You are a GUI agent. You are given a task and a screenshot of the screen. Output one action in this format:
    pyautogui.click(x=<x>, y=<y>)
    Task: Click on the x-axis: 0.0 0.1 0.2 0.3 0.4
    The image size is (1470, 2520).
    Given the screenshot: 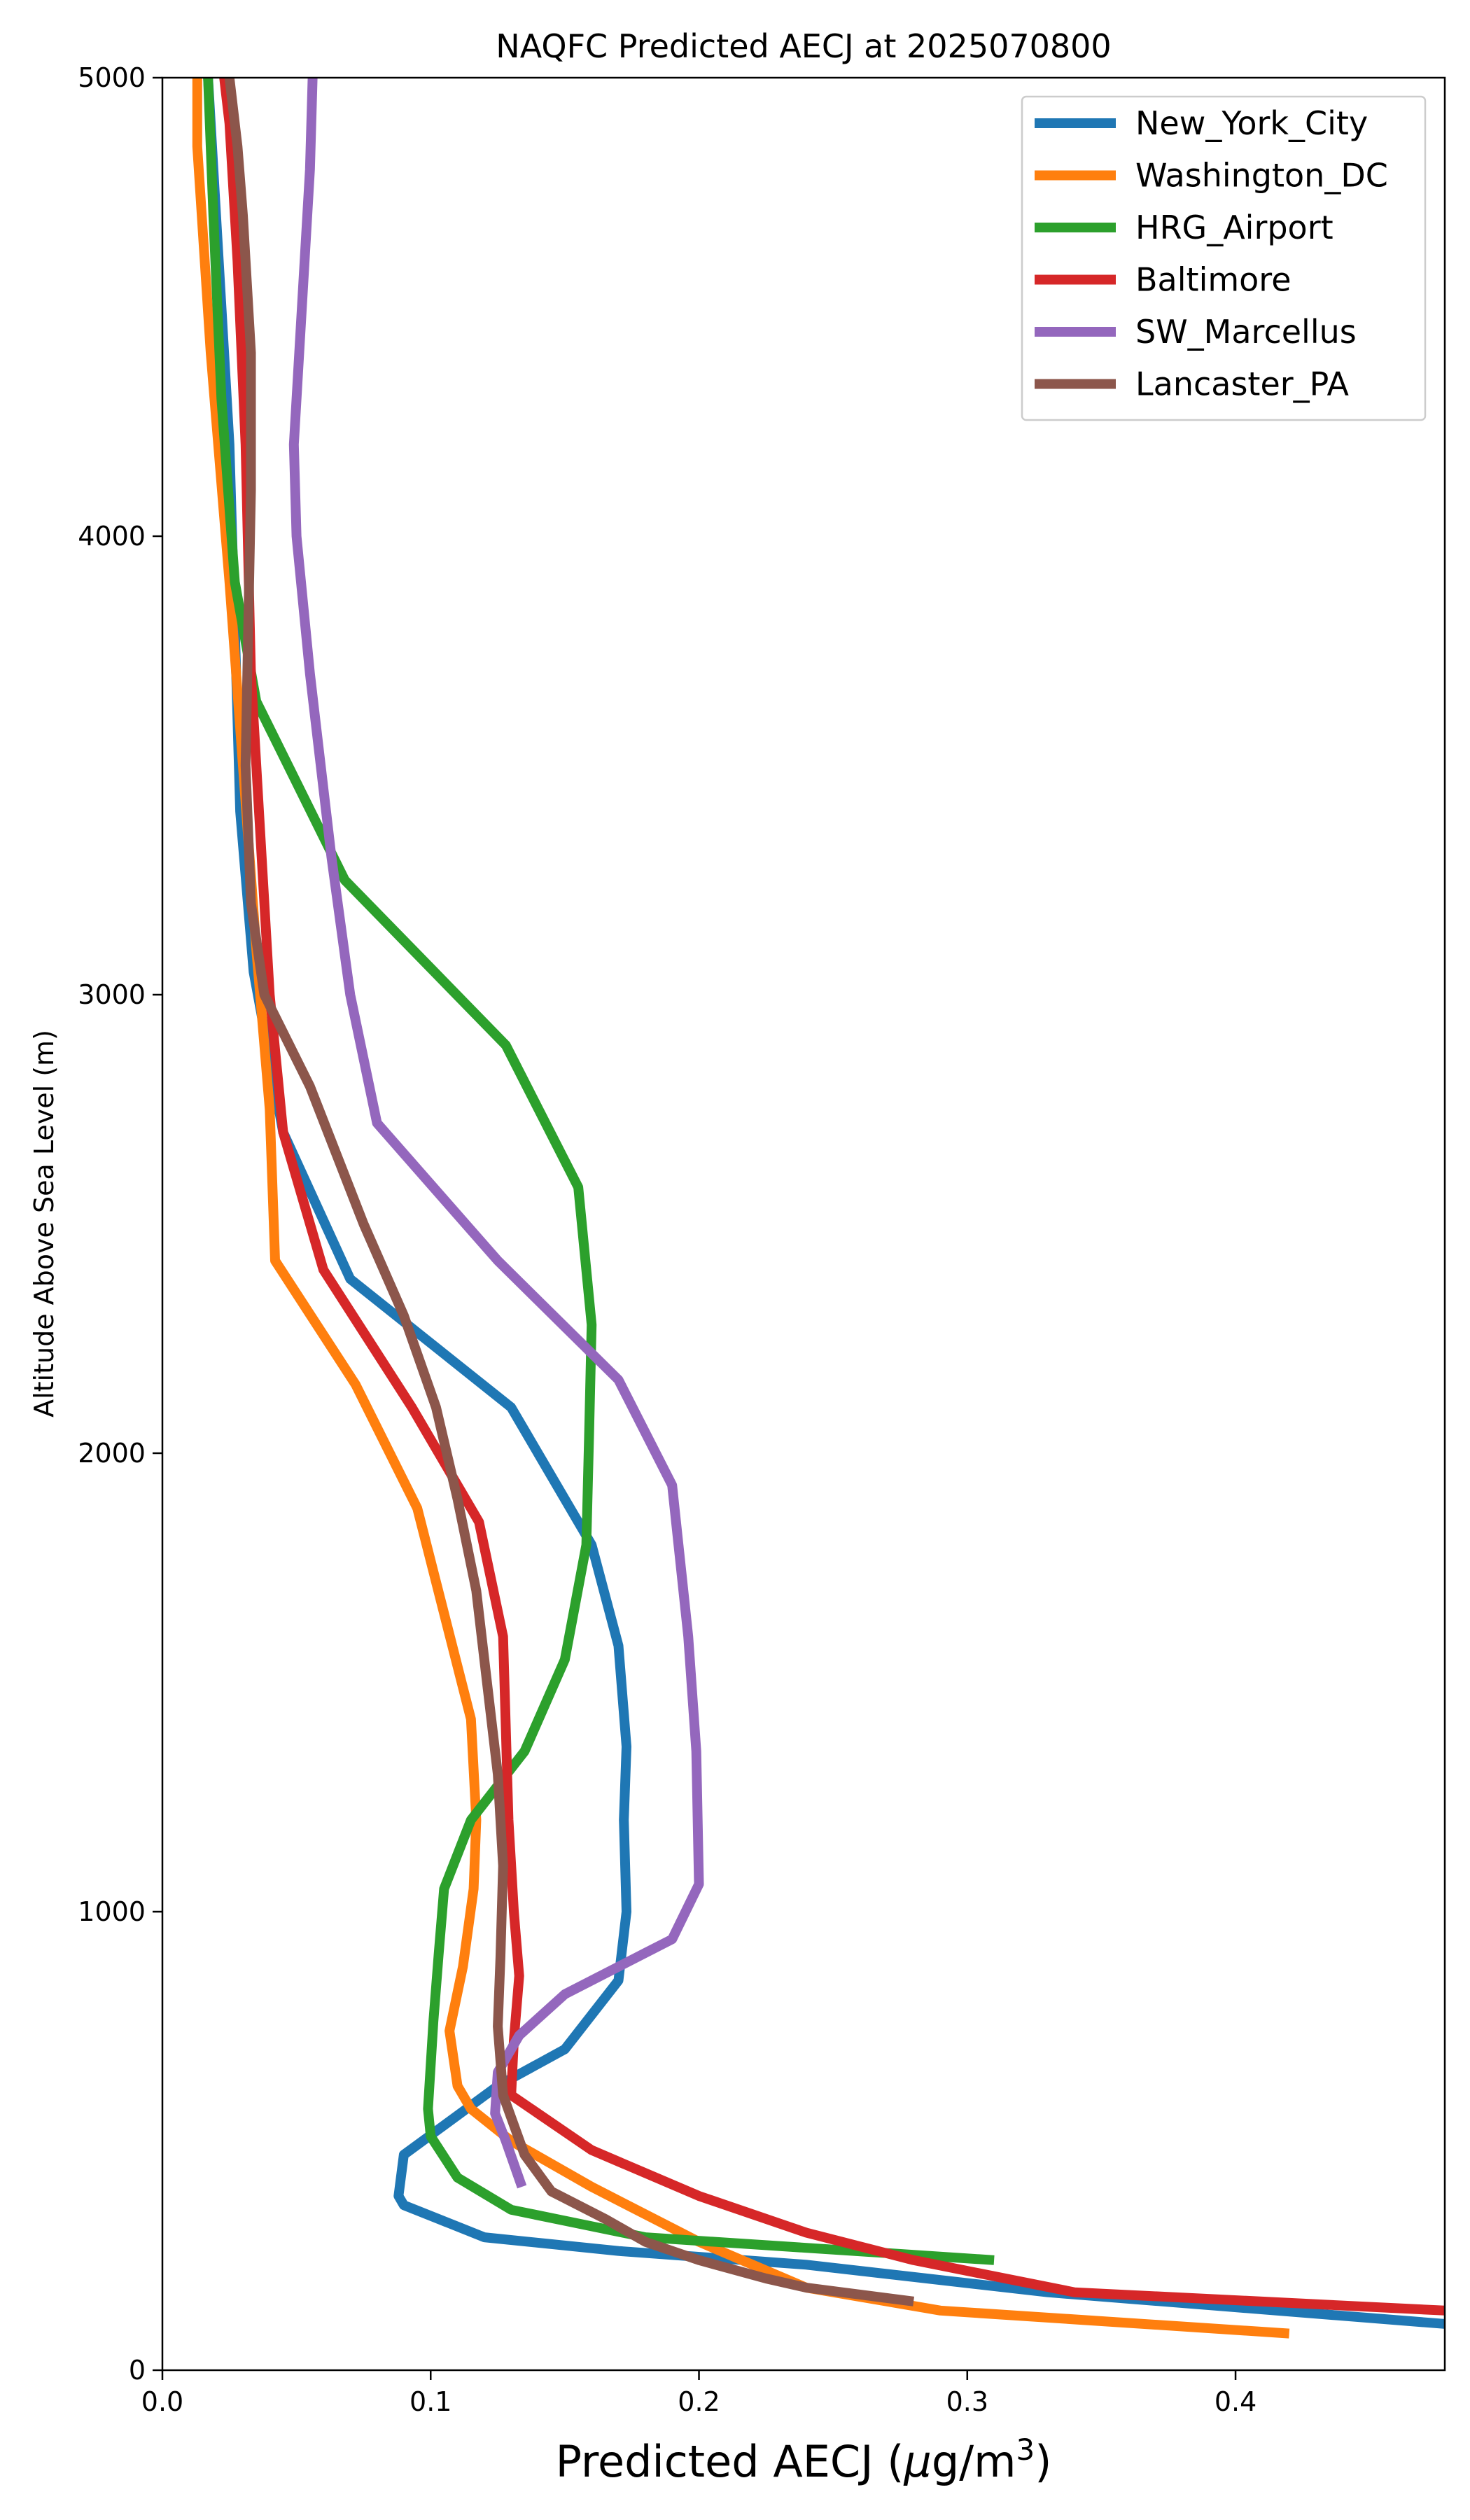 What is the action you would take?
    pyautogui.click(x=698, y=2393)
    